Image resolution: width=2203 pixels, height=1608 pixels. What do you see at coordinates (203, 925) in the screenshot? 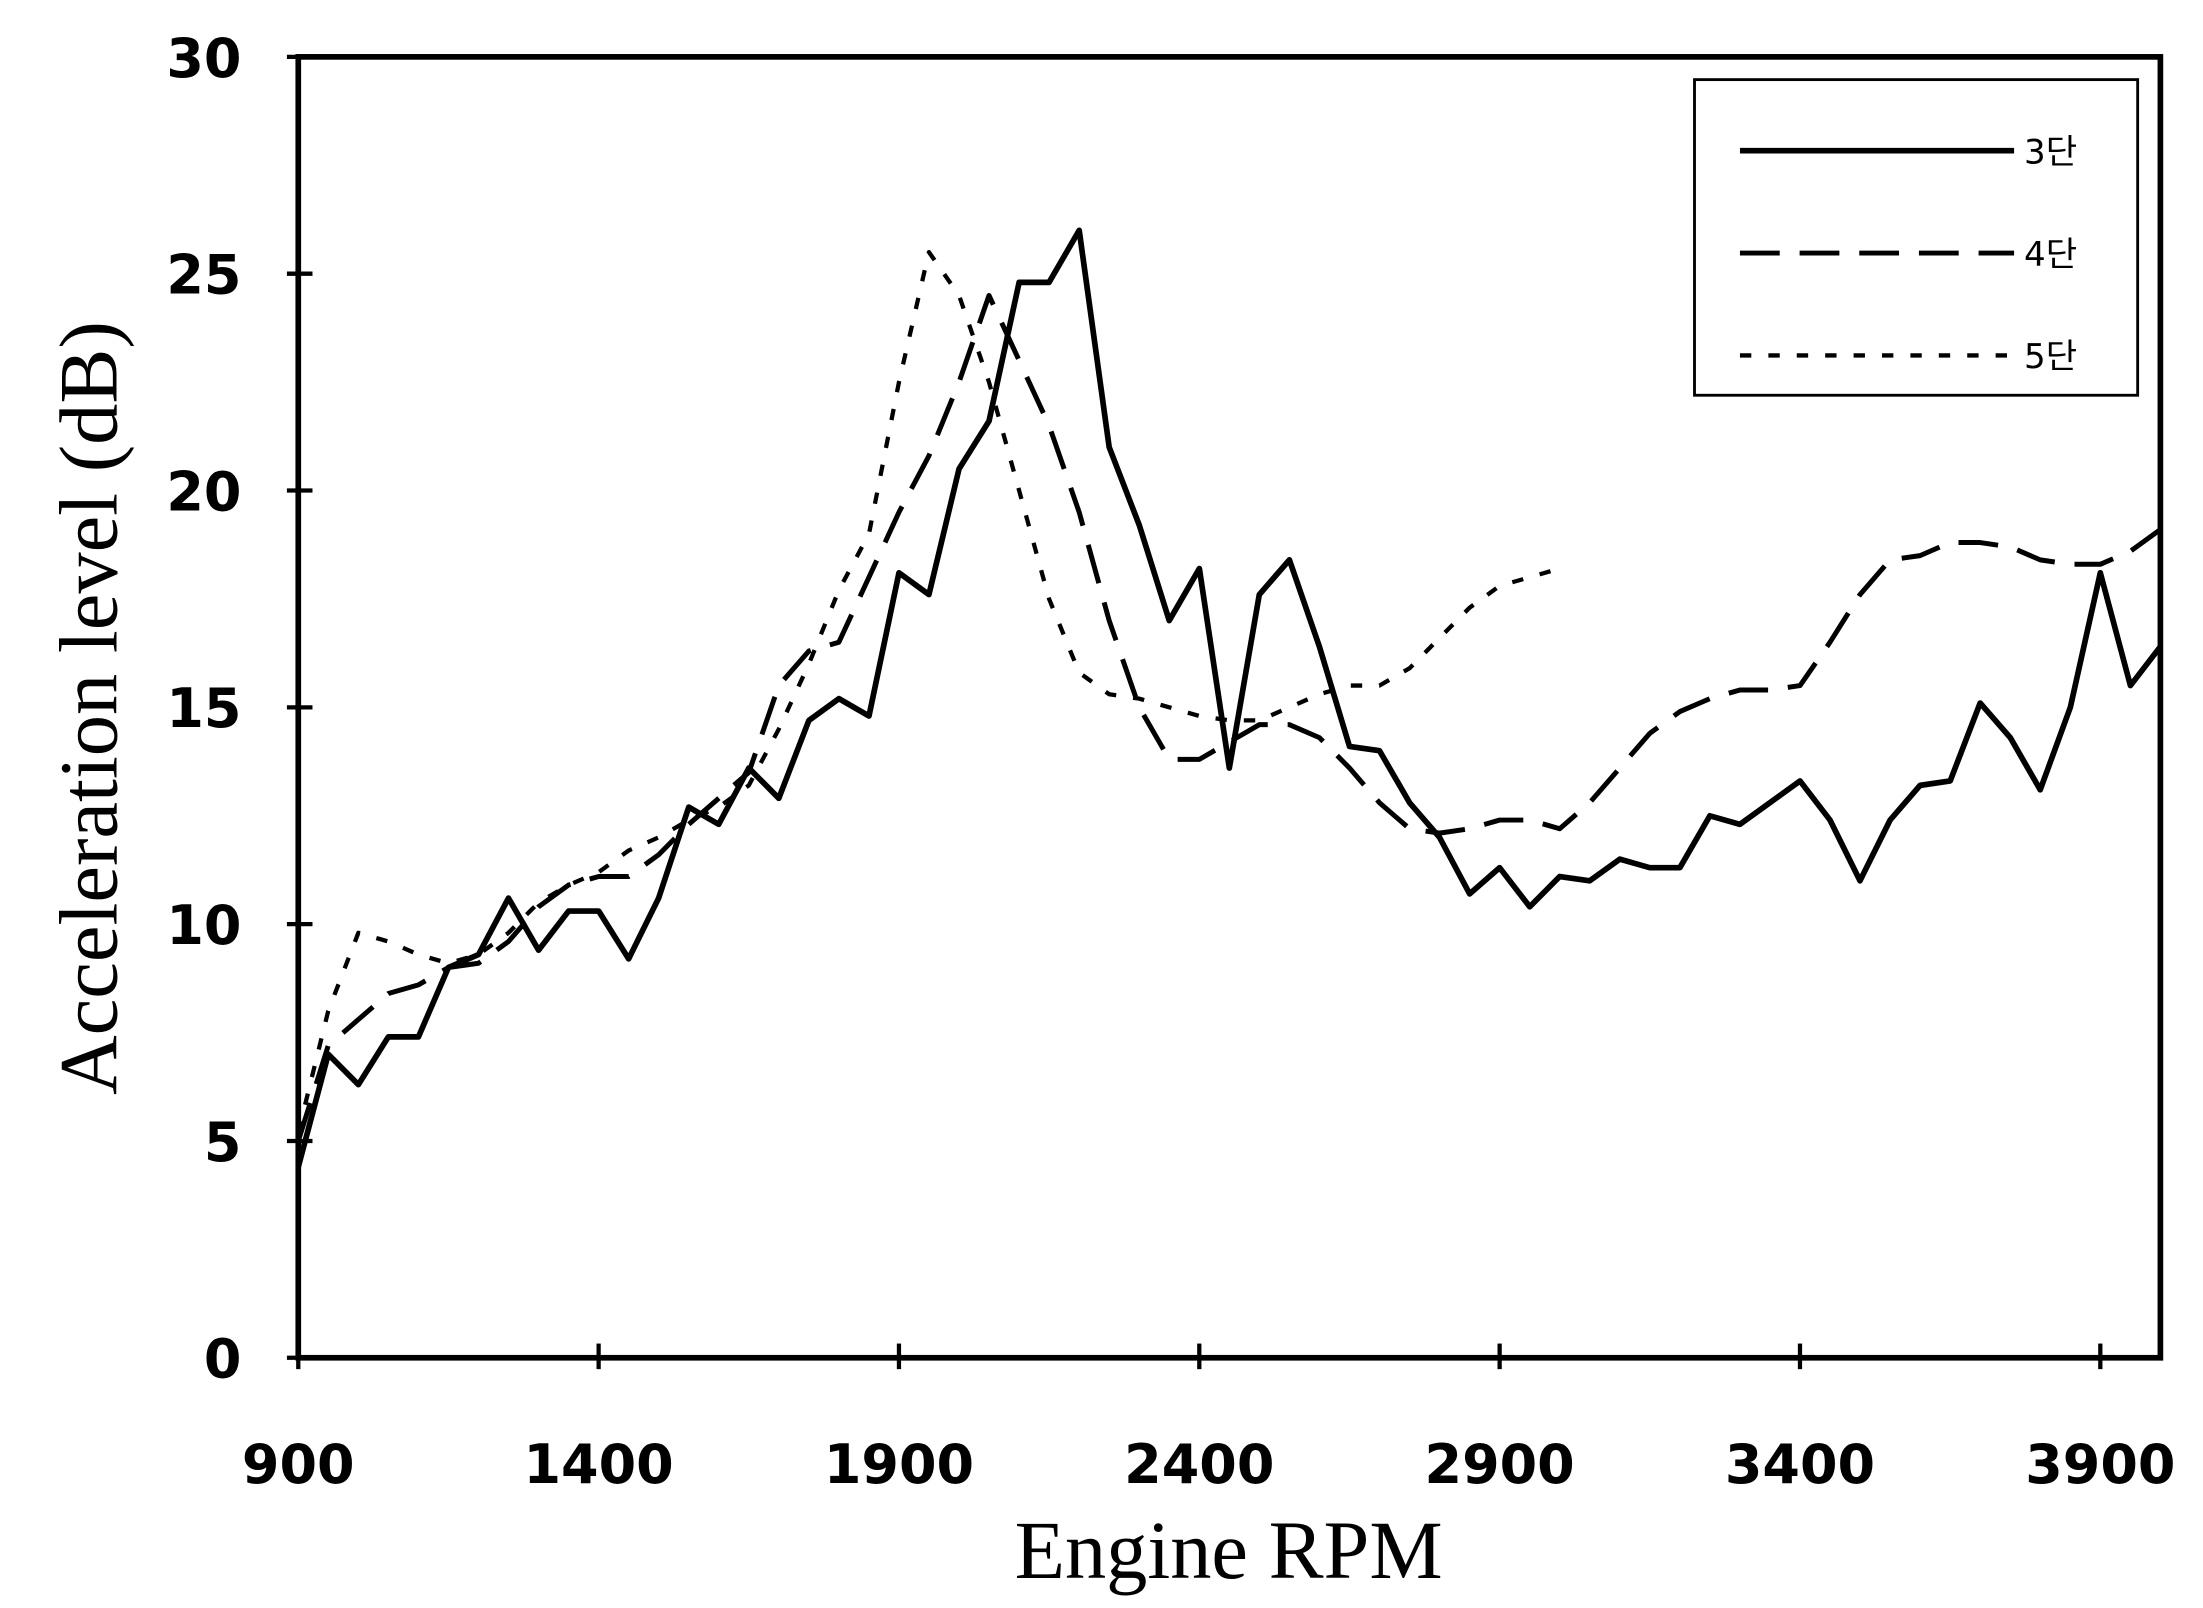
I see `y-tick-label: 10` at bounding box center [203, 925].